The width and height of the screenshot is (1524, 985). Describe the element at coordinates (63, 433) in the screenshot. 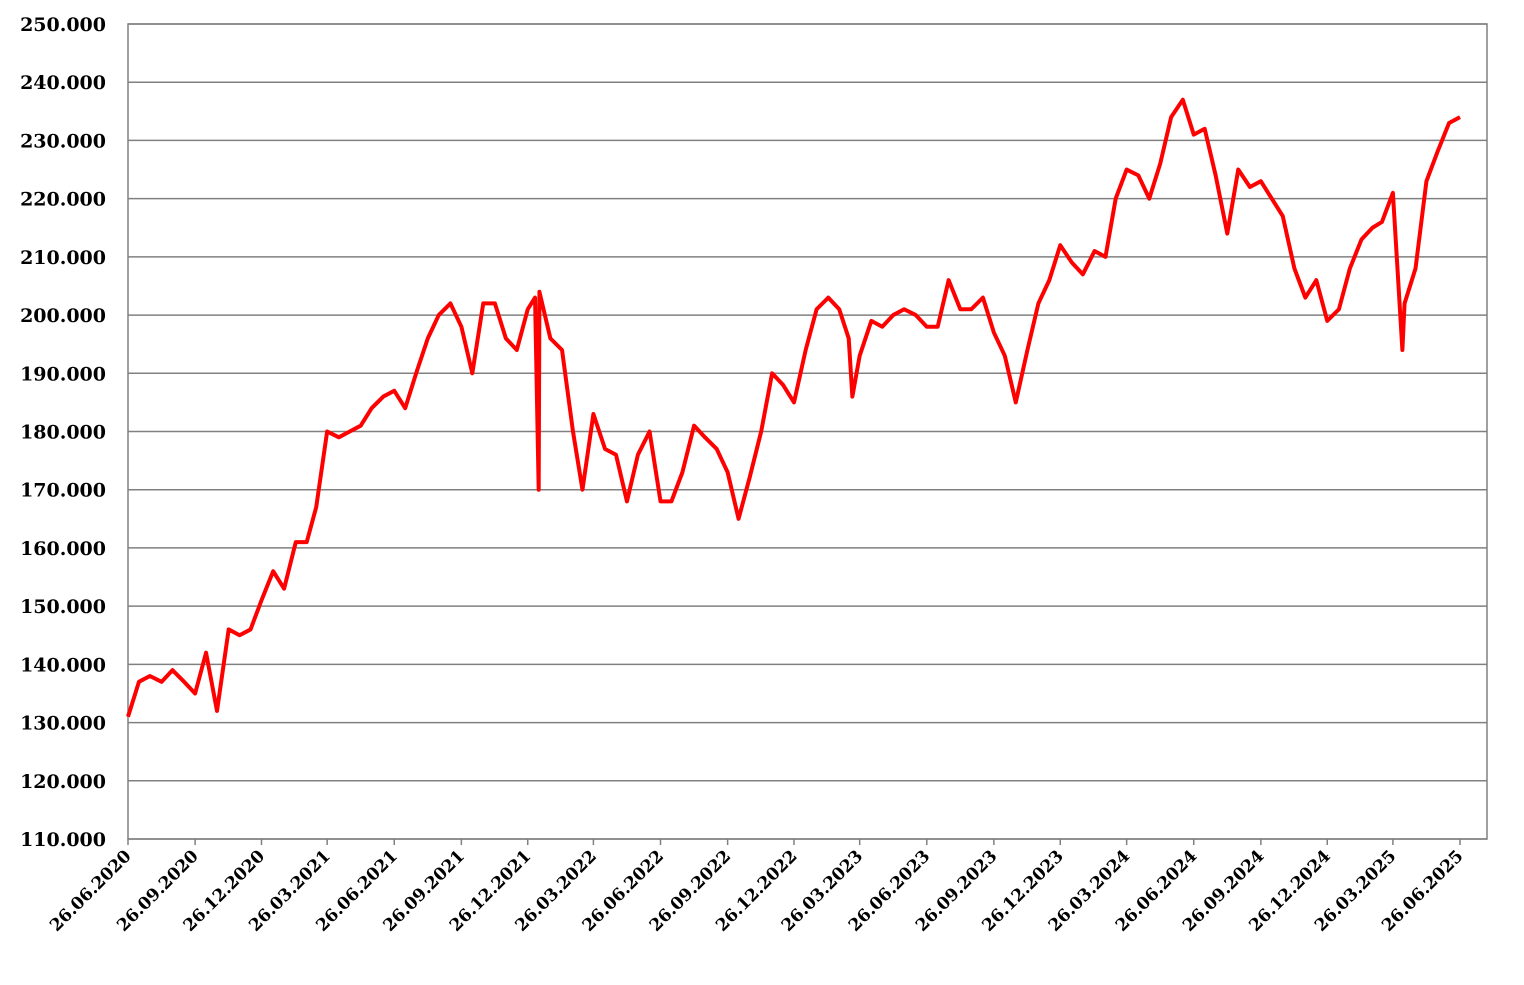

I see `y-tick-label: 180.000` at that location.